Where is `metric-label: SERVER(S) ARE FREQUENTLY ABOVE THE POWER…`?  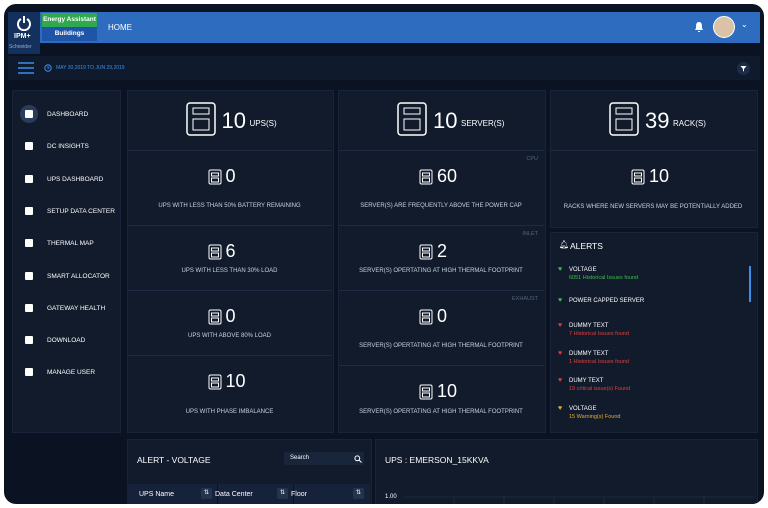 metric-label: SERVER(S) ARE FREQUENTLY ABOVE THE POWER… is located at coordinates (441, 206).